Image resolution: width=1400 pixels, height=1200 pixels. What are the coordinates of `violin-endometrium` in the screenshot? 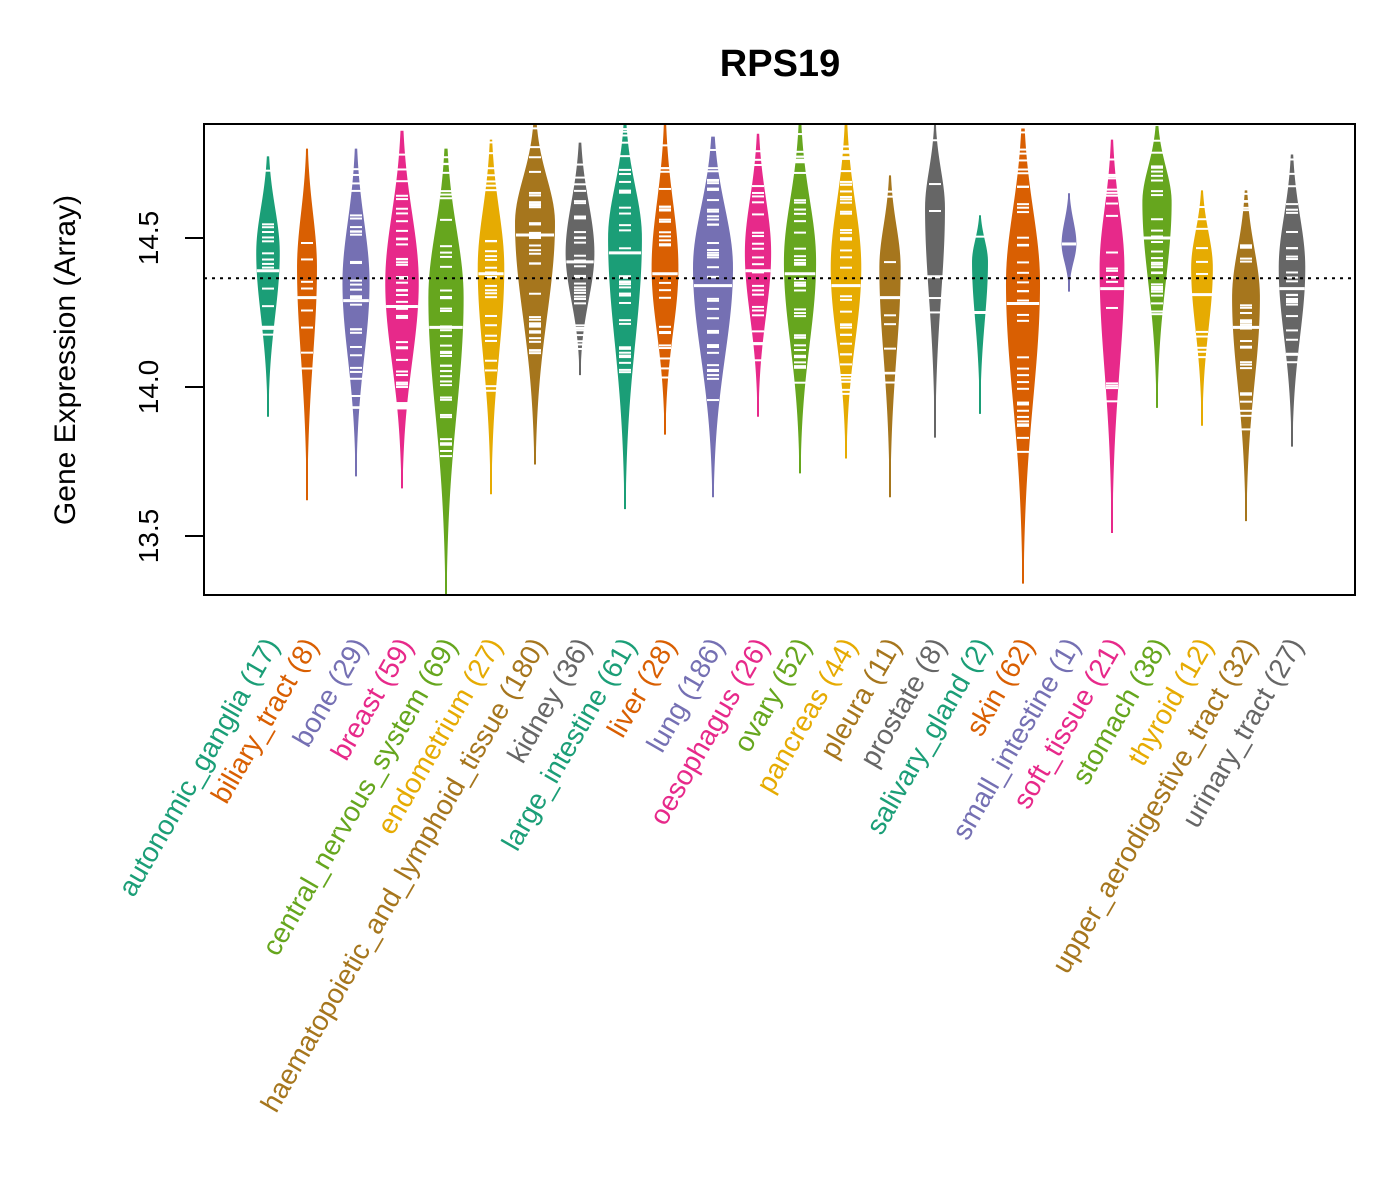 It's located at (491, 317).